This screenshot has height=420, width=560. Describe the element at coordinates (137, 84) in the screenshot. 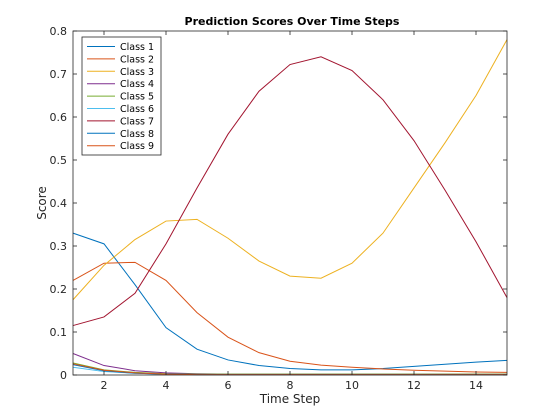

I see `legend-label-class-4: Class 4` at that location.